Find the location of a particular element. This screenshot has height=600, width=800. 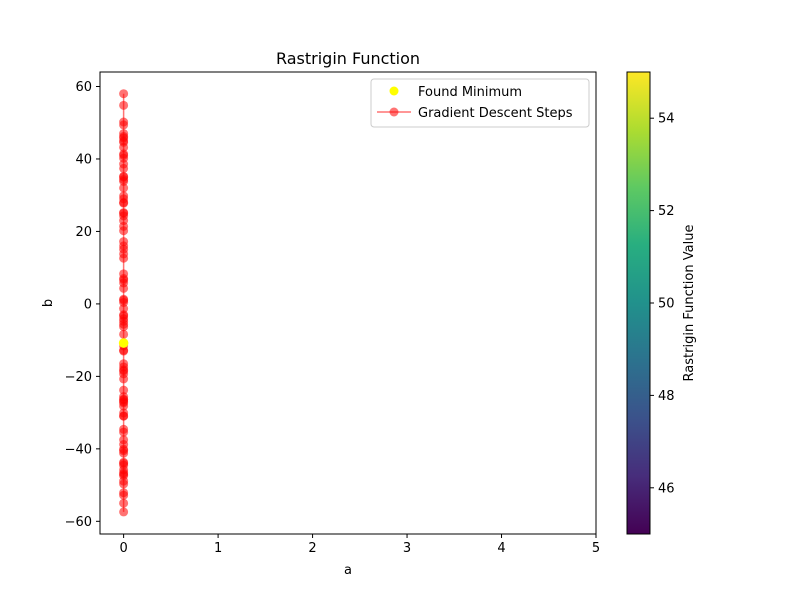

series-gradient-descent-steps is located at coordinates (124, 303).